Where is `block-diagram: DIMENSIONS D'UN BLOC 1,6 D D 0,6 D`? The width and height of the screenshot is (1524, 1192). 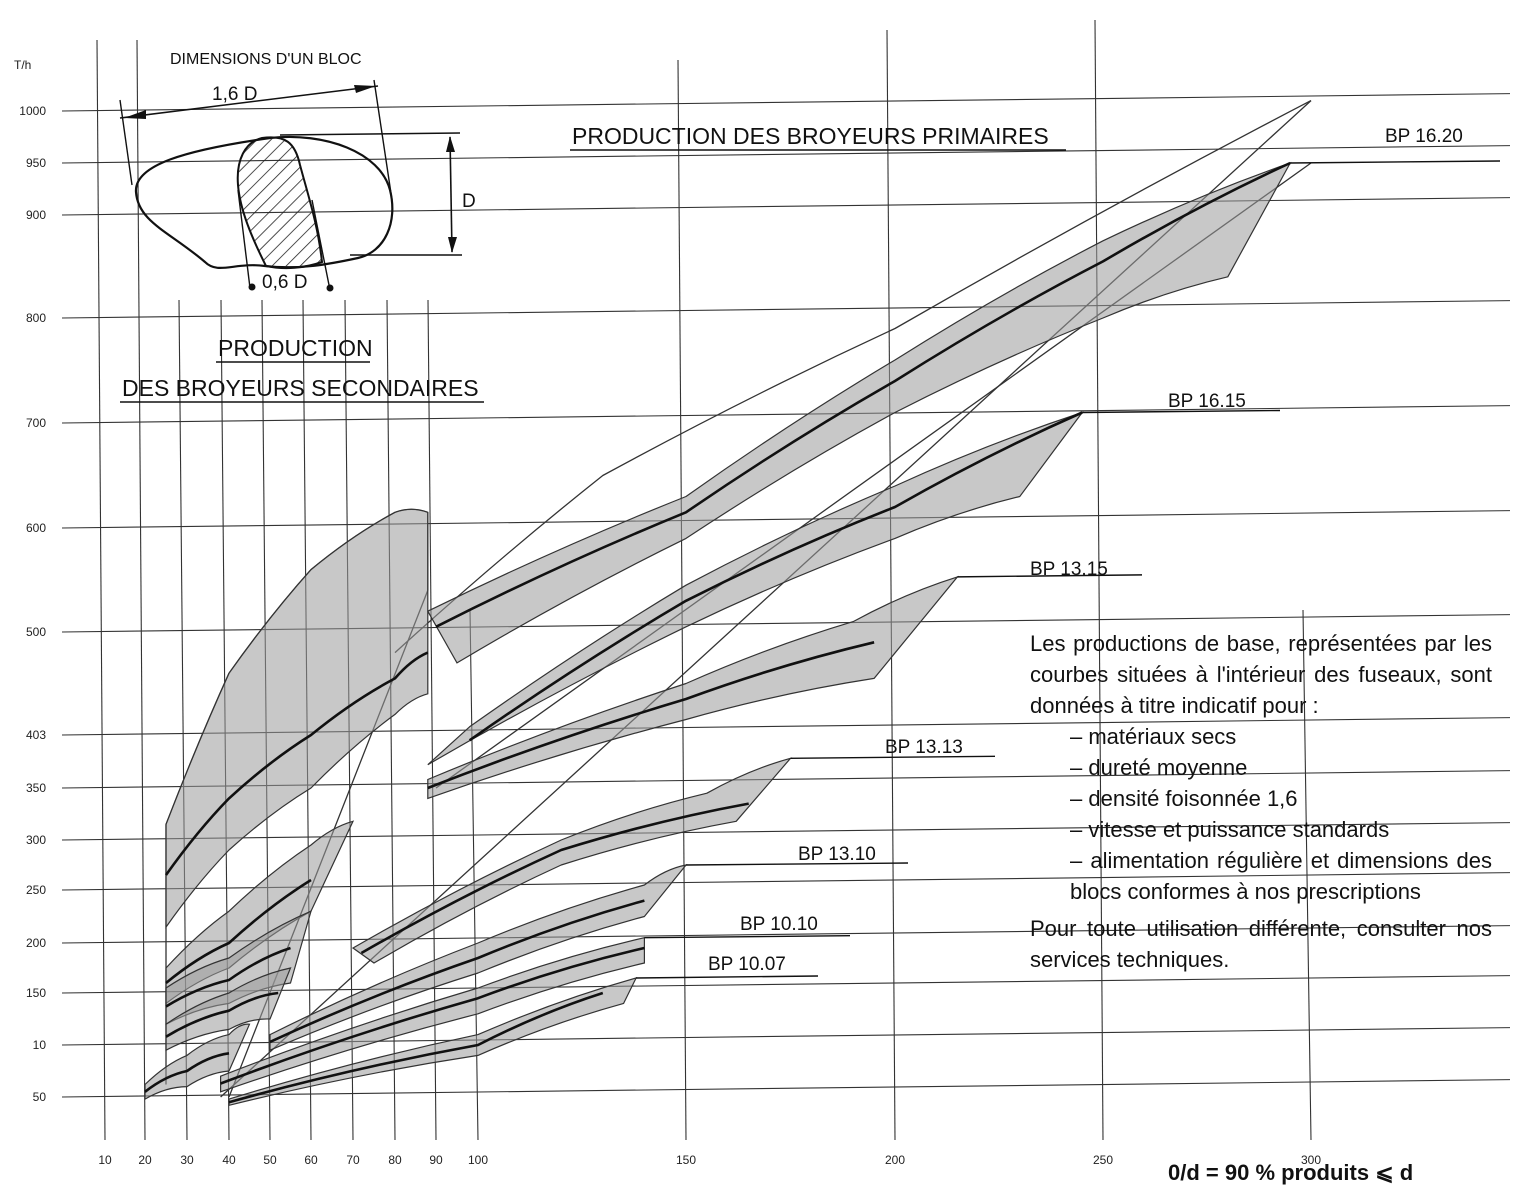
block-diagram: DIMENSIONS D'UN BLOC 1,6 D D 0,6 D is located at coordinates (297, 172).